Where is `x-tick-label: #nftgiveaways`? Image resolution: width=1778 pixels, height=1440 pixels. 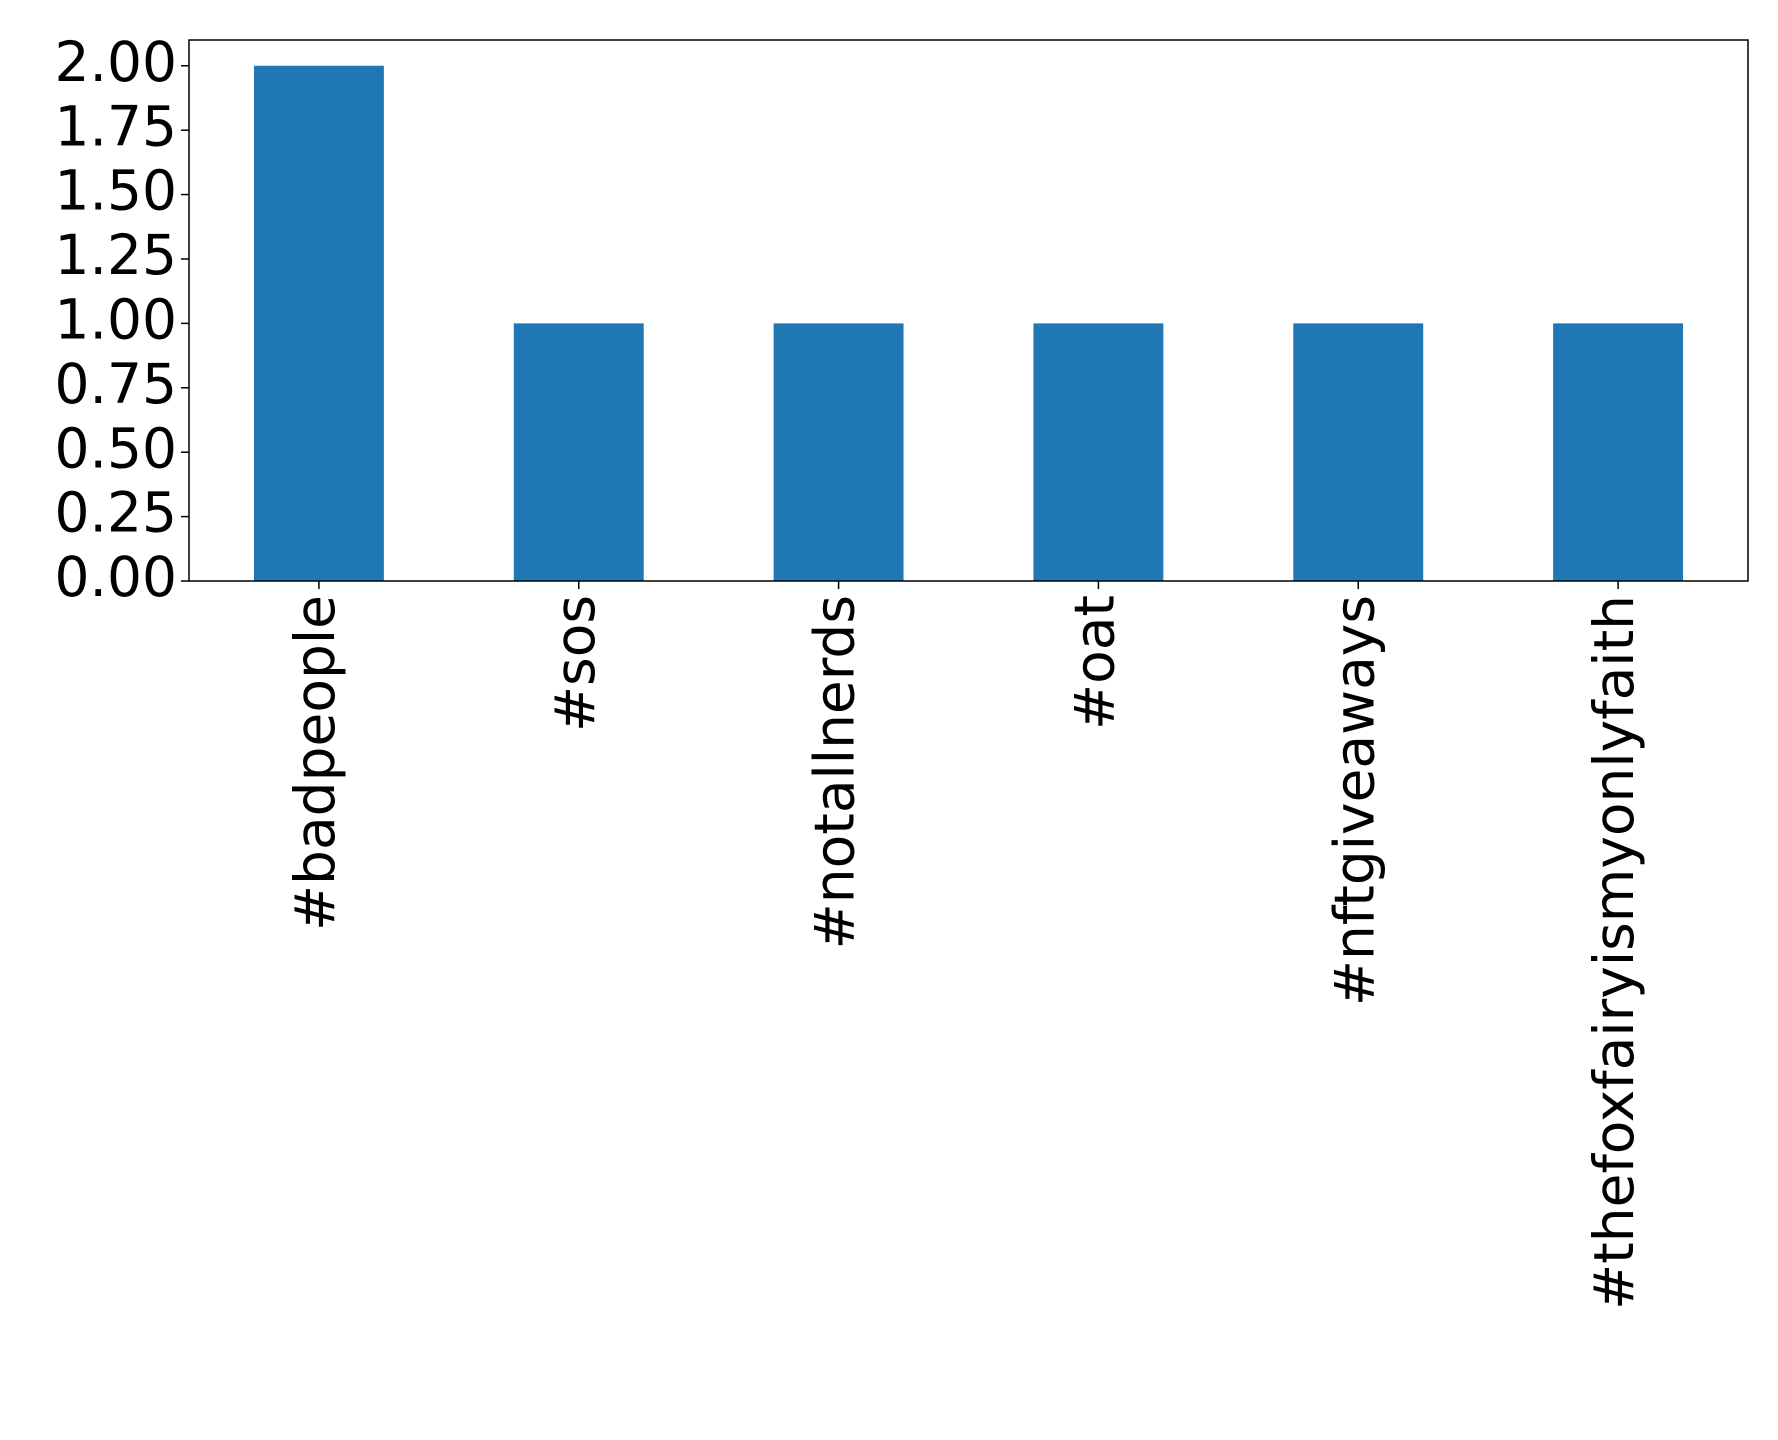 x-tick-label: #nftgiveaways is located at coordinates (1354, 800).